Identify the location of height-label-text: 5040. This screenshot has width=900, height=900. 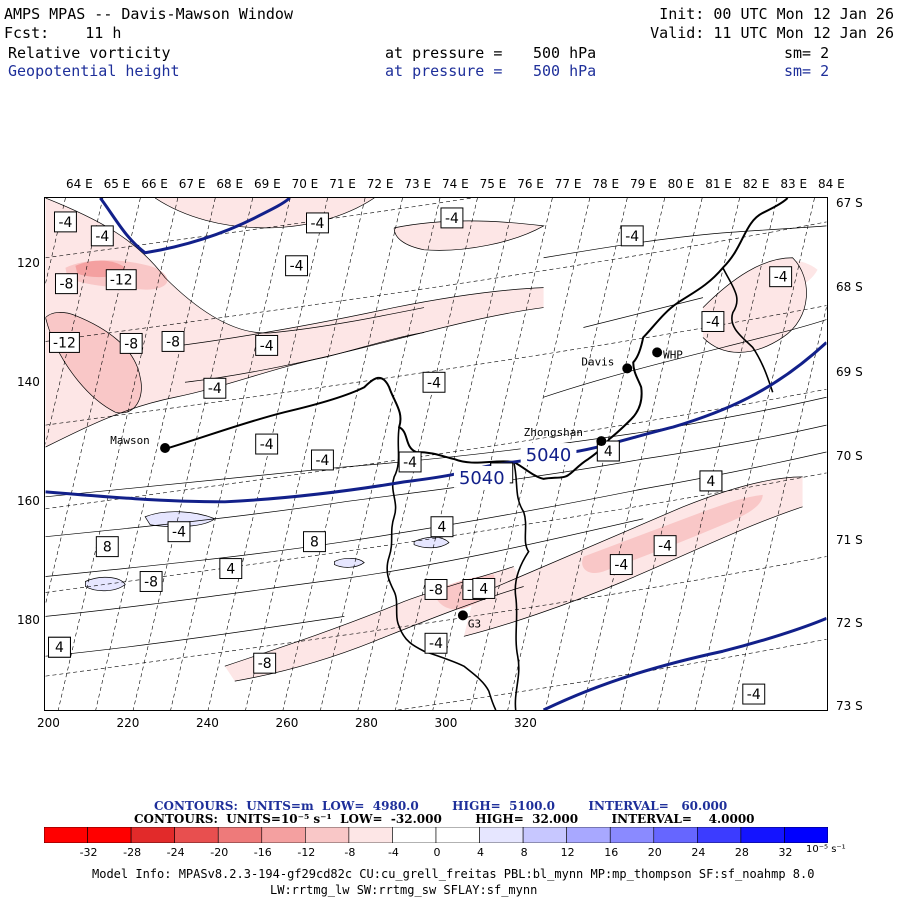
(549, 455).